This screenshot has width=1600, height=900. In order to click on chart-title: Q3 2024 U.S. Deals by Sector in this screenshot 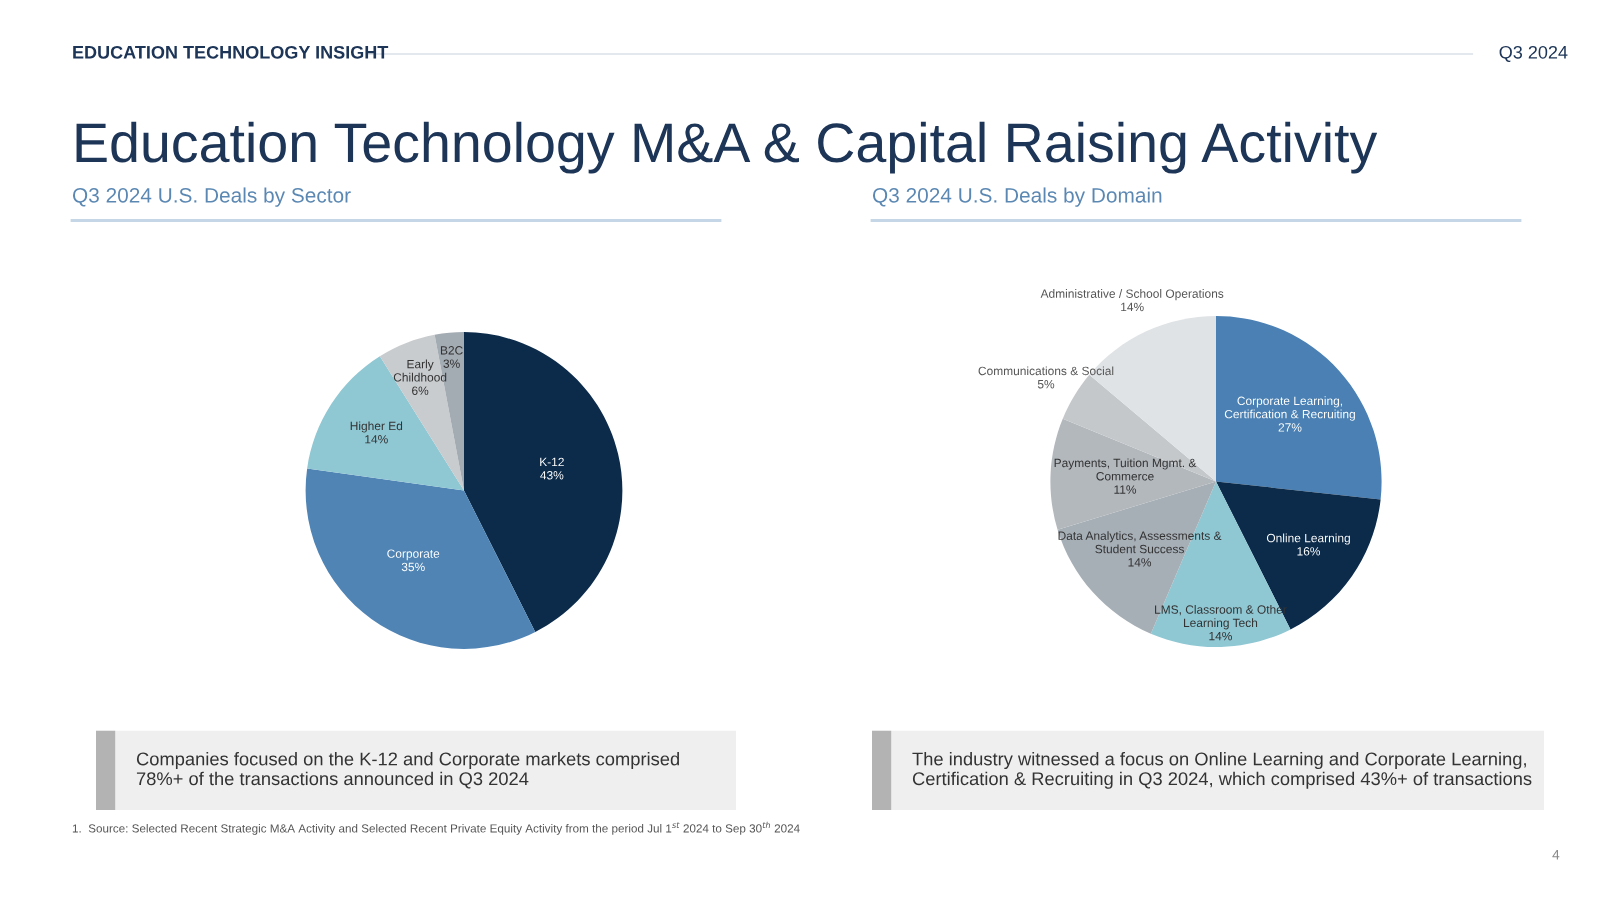, I will do `click(211, 197)`.